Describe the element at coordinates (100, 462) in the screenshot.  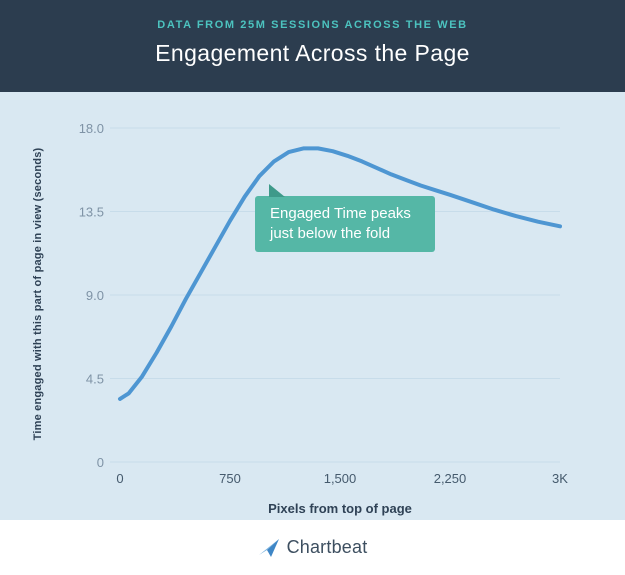
I see `y-tick-label: 0` at that location.